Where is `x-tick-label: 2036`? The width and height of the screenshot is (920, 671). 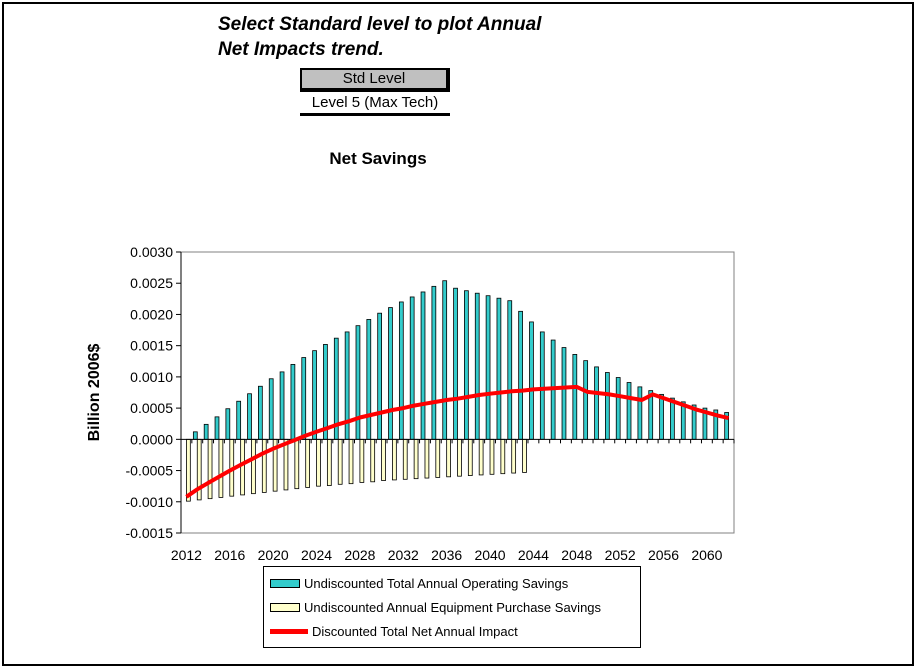
x-tick-label: 2036 is located at coordinates (446, 555).